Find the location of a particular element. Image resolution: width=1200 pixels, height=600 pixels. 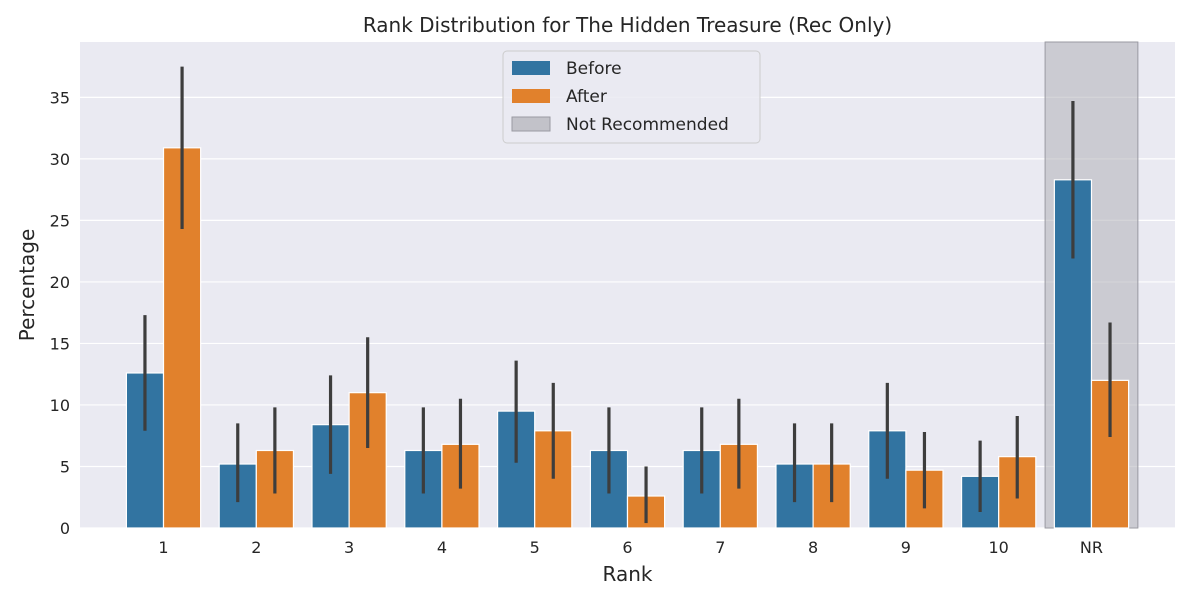

x-tick-9: 9 is located at coordinates (906, 547).